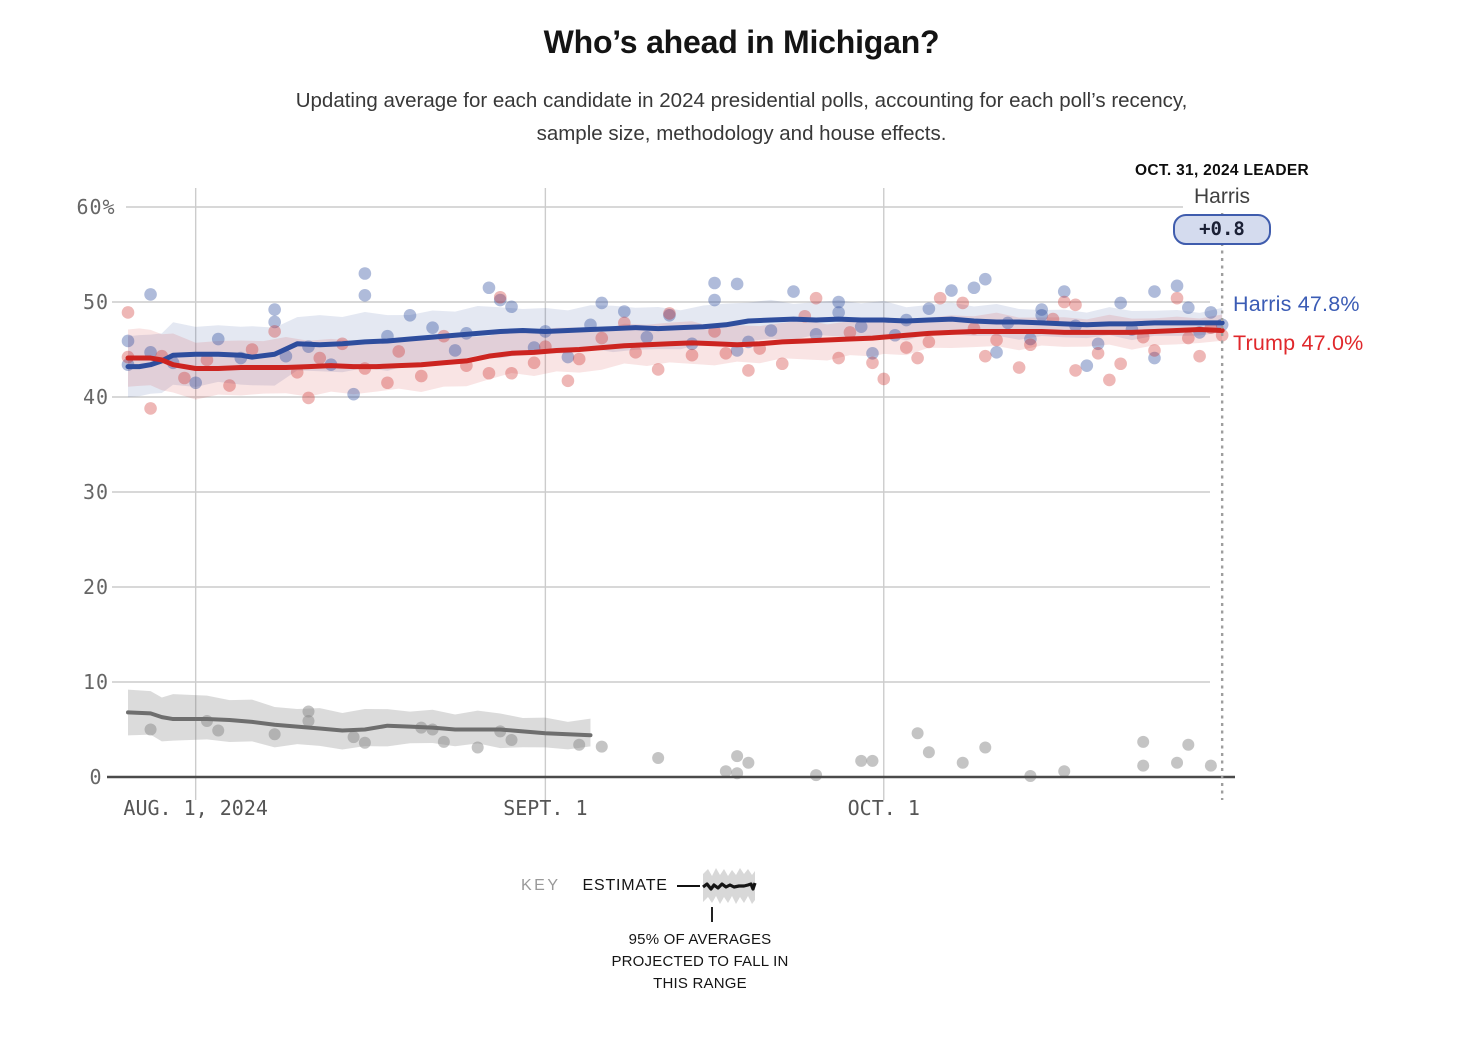 The height and width of the screenshot is (1039, 1483). Describe the element at coordinates (545, 808) in the screenshot. I see `x-axis-tick-label: SEPT. 1` at that location.